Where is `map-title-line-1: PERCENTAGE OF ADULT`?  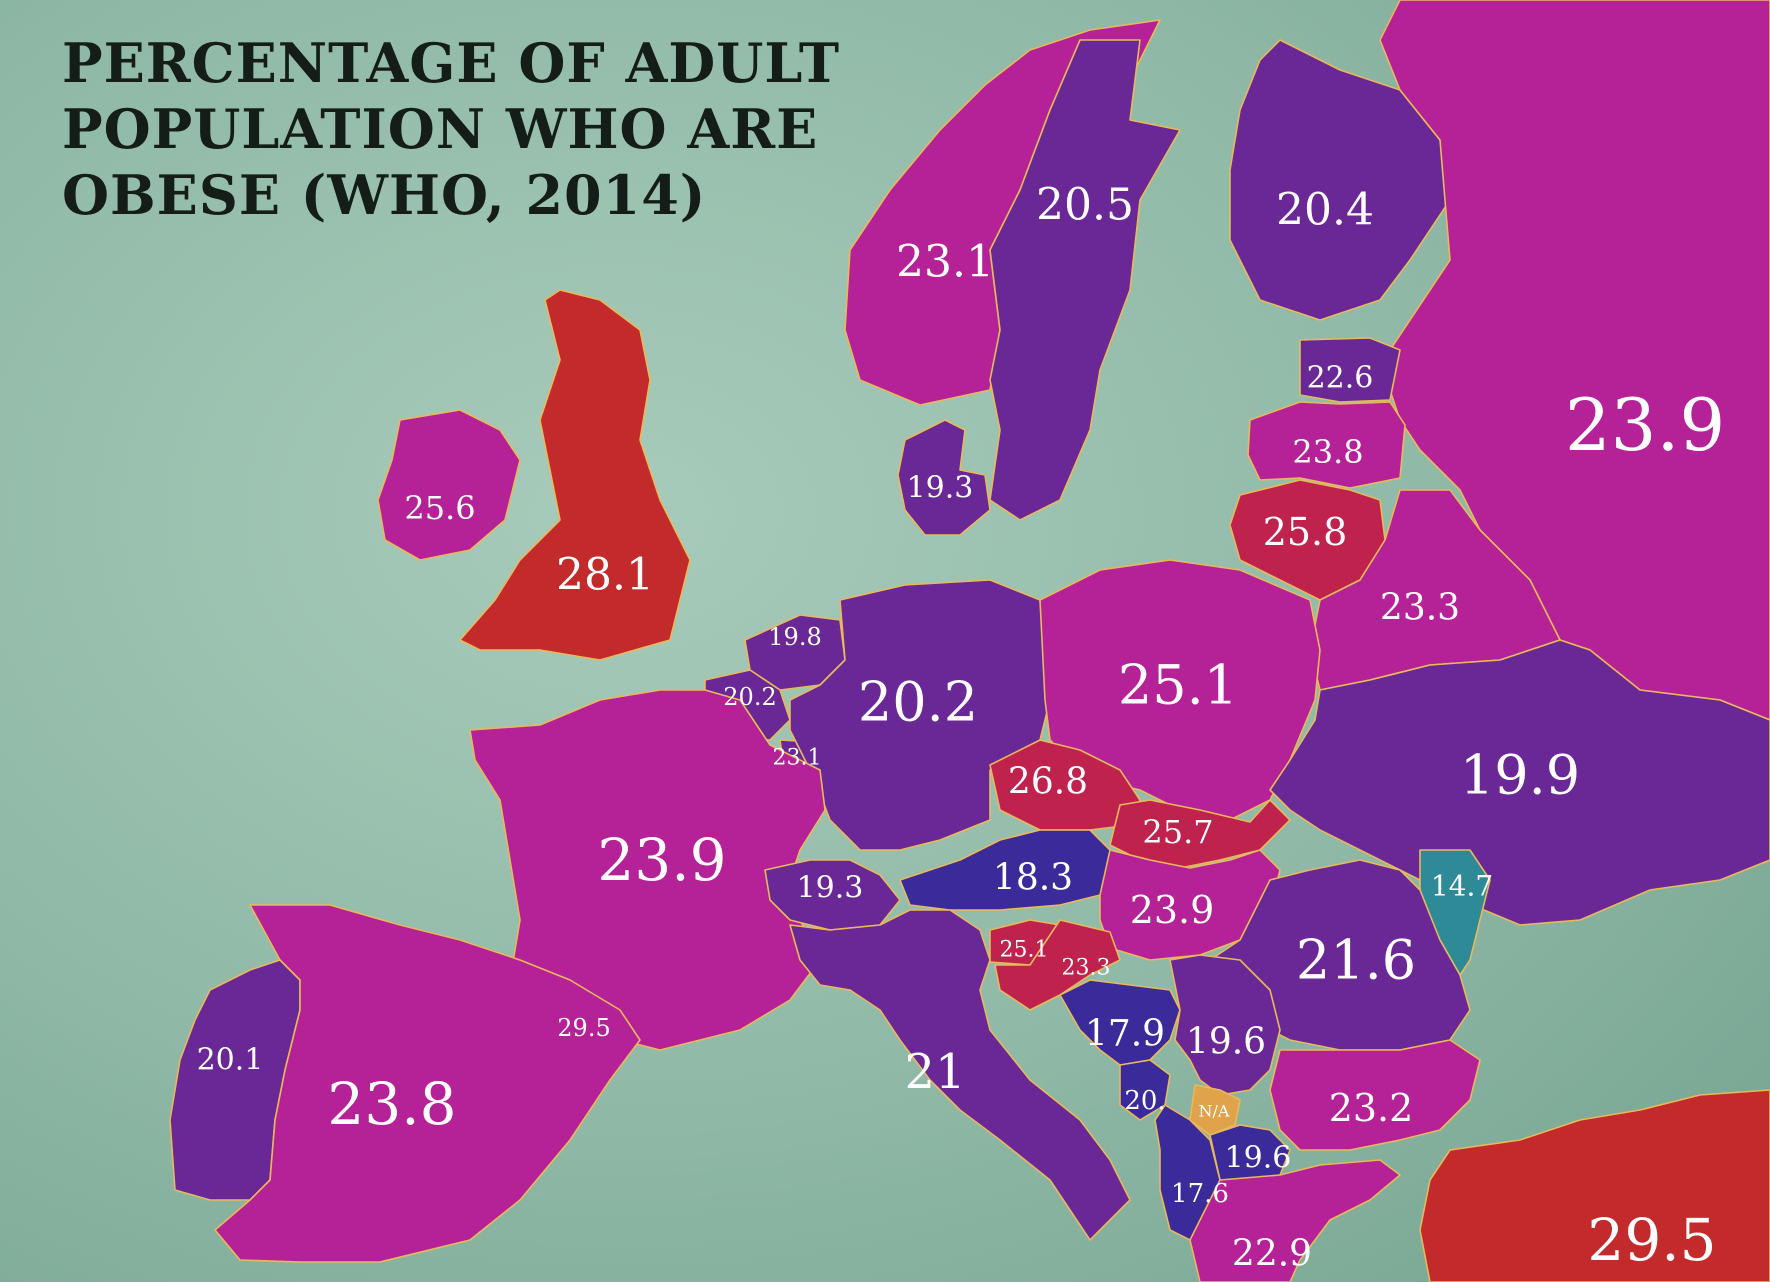 map-title-line-1: PERCENTAGE OF ADULT is located at coordinates (451, 63).